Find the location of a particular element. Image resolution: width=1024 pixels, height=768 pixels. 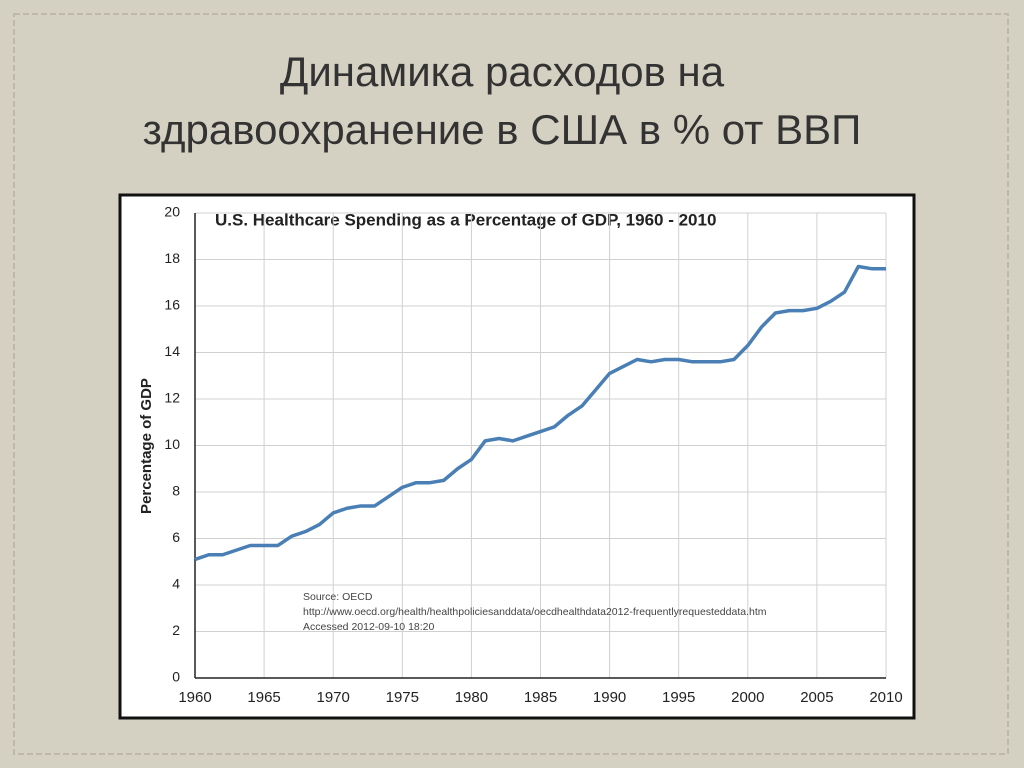

source-note: Source: OECD is located at coordinates (338, 597).